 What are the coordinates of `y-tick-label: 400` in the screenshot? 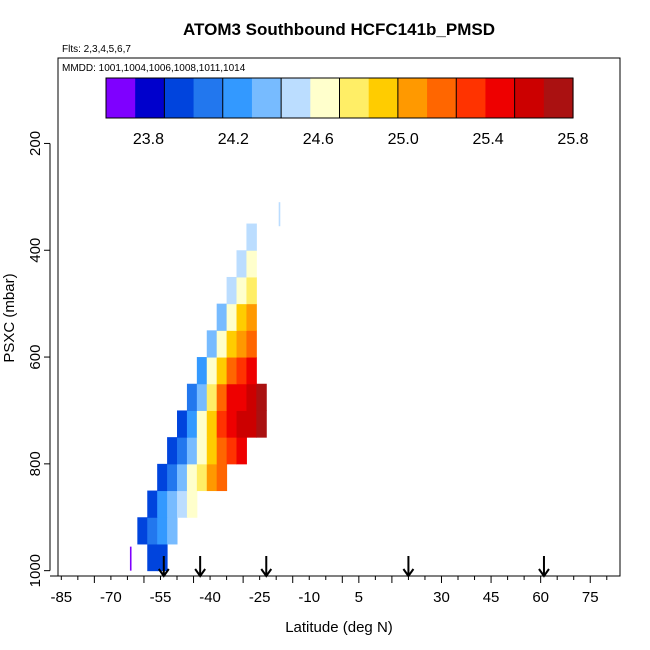 It's located at (35, 250).